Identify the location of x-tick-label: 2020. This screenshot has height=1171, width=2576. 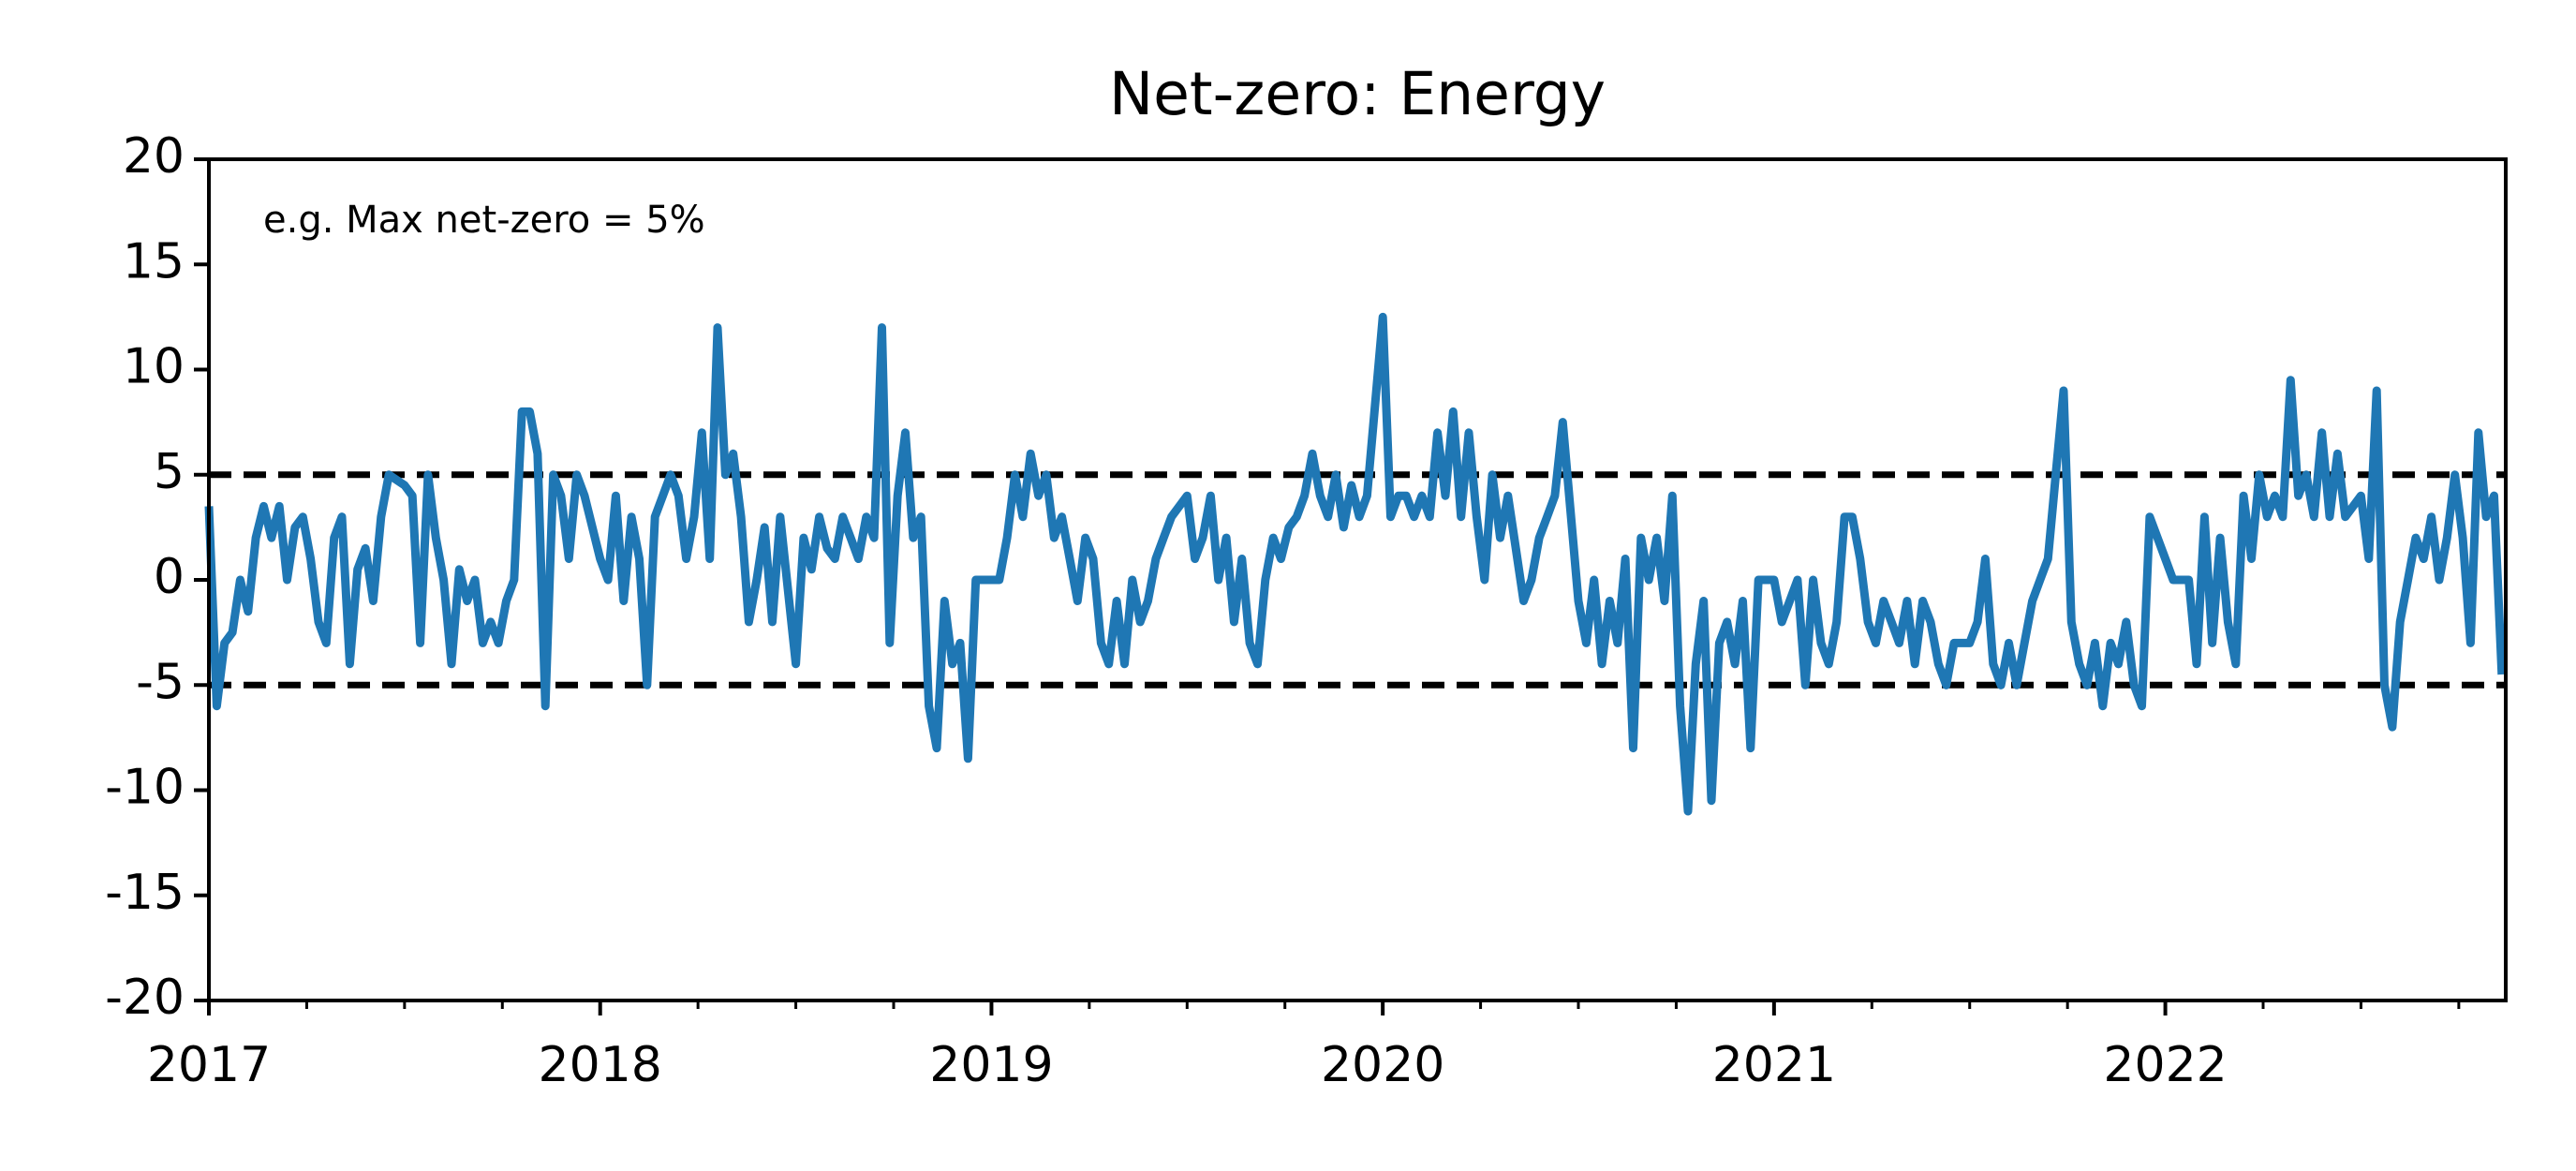
(1382, 1065).